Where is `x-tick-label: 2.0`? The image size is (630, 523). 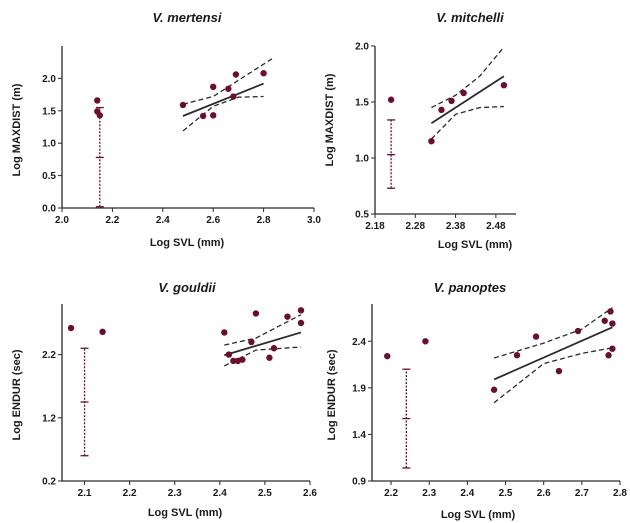 x-tick-label: 2.0 is located at coordinates (62, 220).